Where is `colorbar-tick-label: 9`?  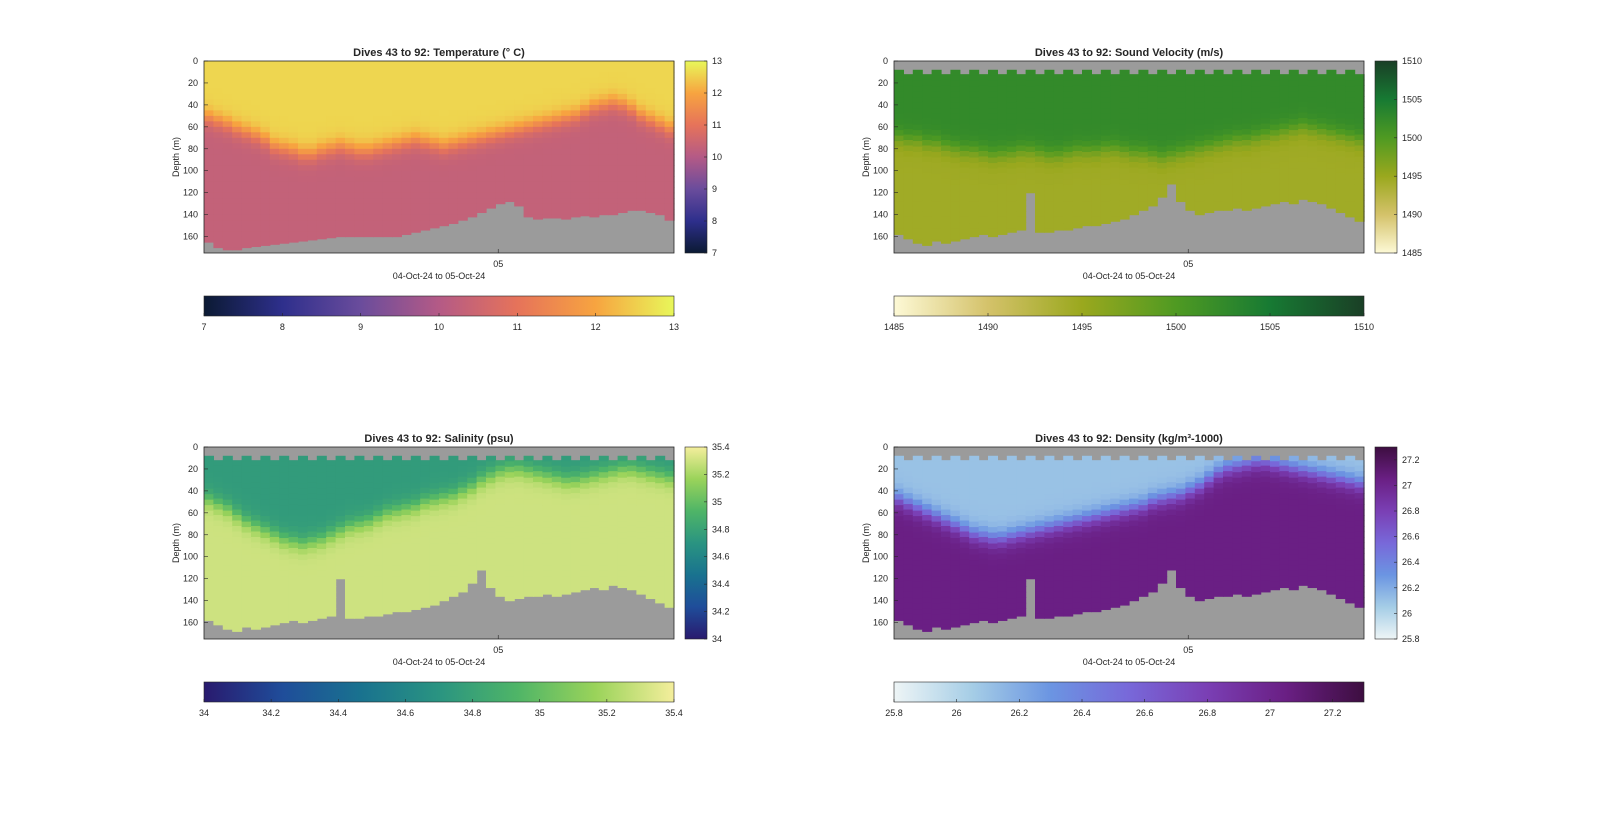 colorbar-tick-label: 9 is located at coordinates (714, 189).